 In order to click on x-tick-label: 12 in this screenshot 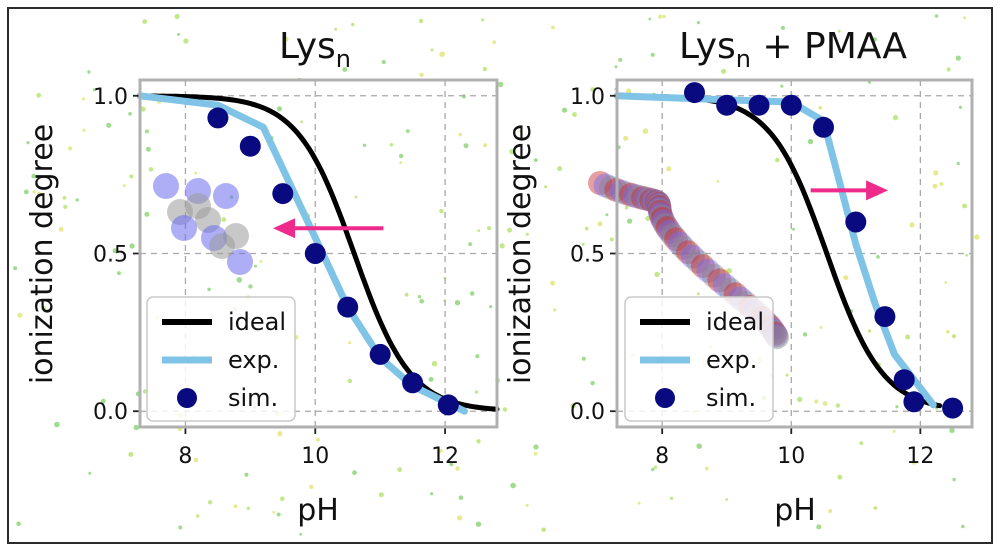, I will do `click(445, 456)`.